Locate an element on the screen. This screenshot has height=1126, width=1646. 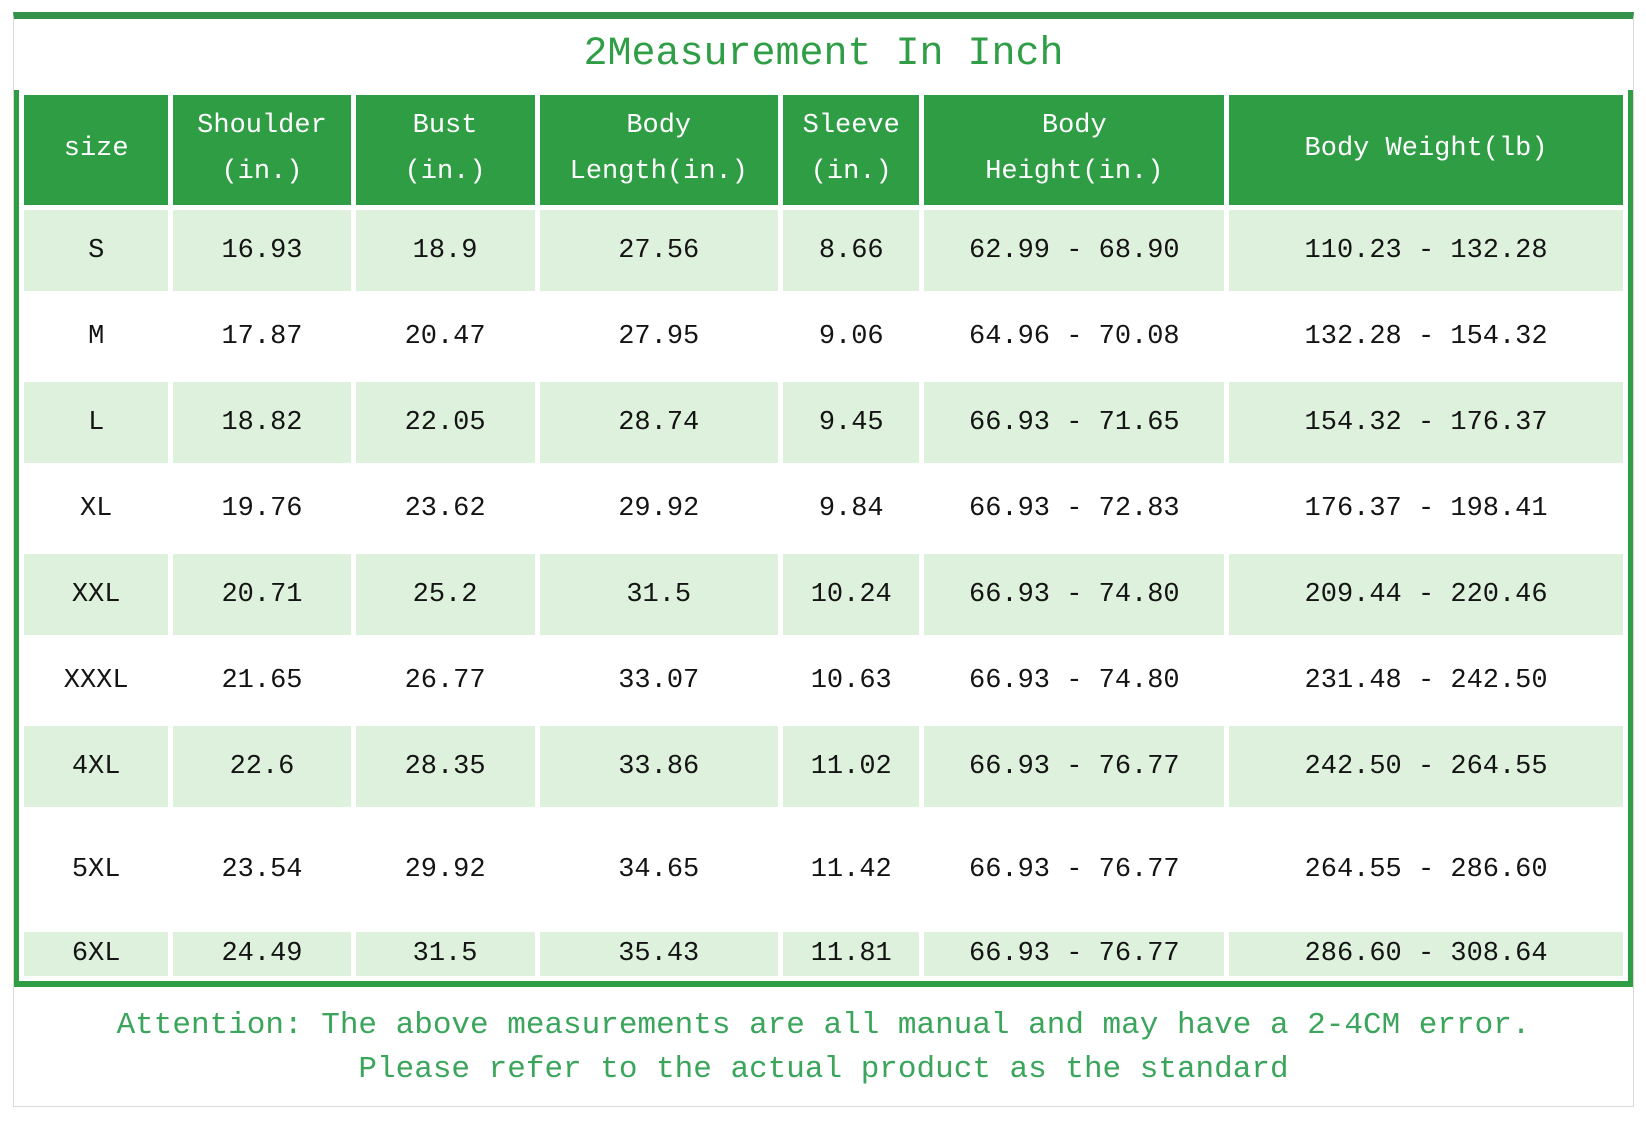
cell: 9.84 is located at coordinates (851, 508).